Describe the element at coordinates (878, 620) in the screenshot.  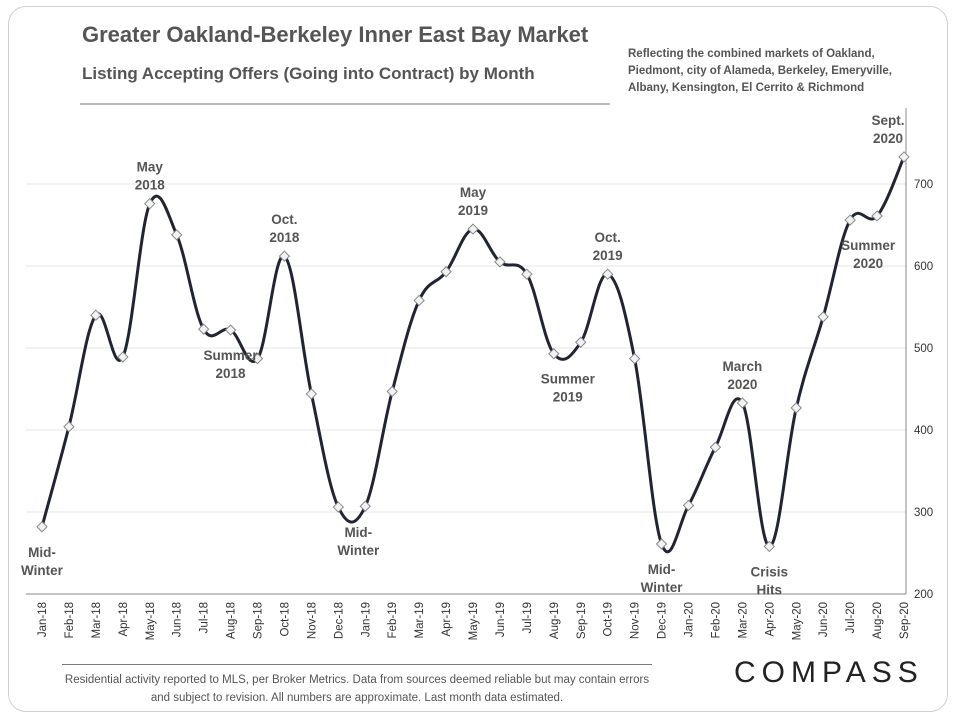
I see `x-tick-label: Aug-20` at that location.